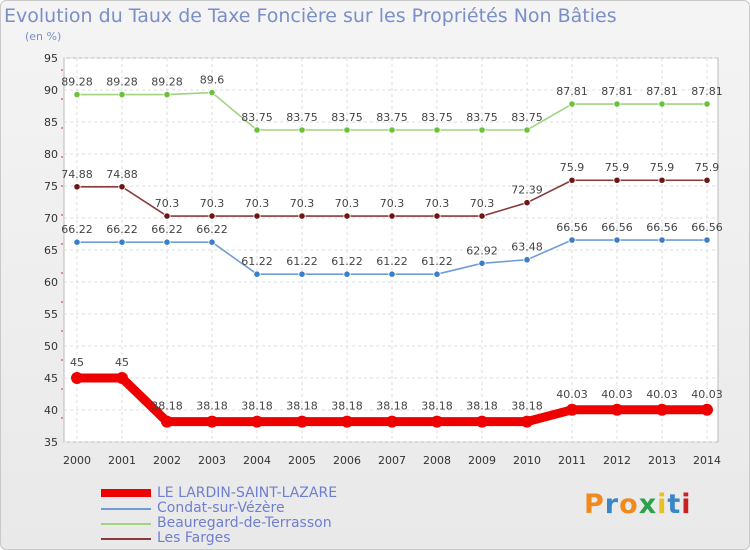 This screenshot has height=550, width=750. Describe the element at coordinates (51, 346) in the screenshot. I see `y-tick-label: 50` at that location.